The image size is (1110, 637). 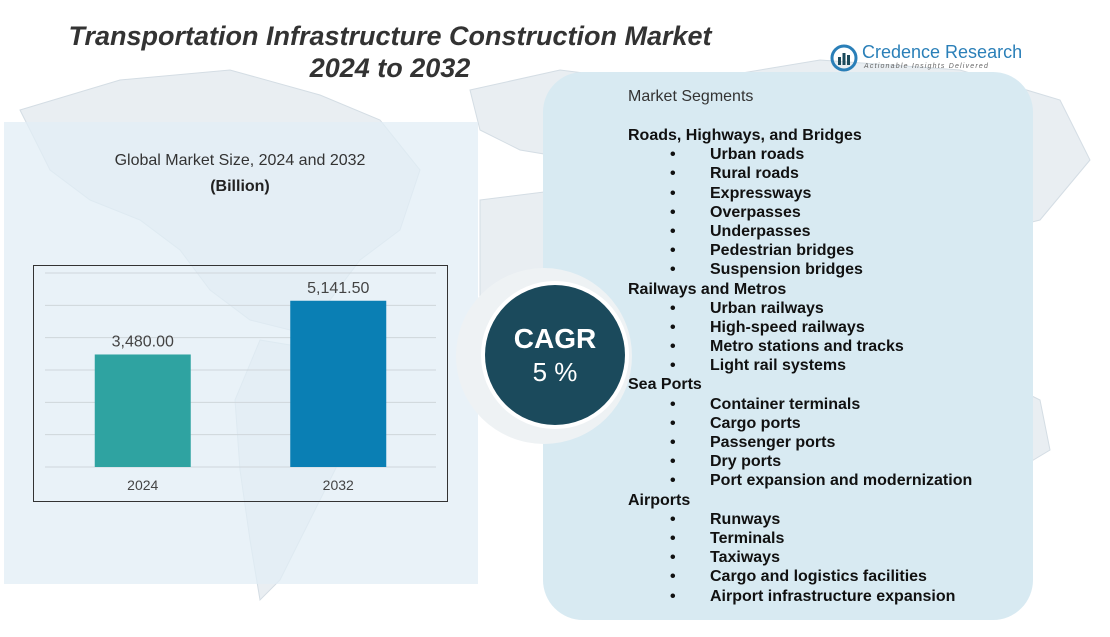 I want to click on segment-item: • Terminals, so click(x=828, y=538).